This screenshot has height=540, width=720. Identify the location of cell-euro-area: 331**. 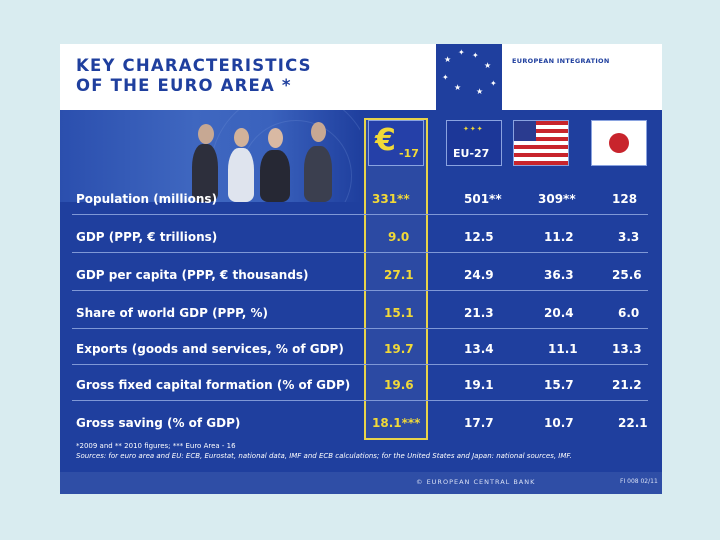
(391, 199).